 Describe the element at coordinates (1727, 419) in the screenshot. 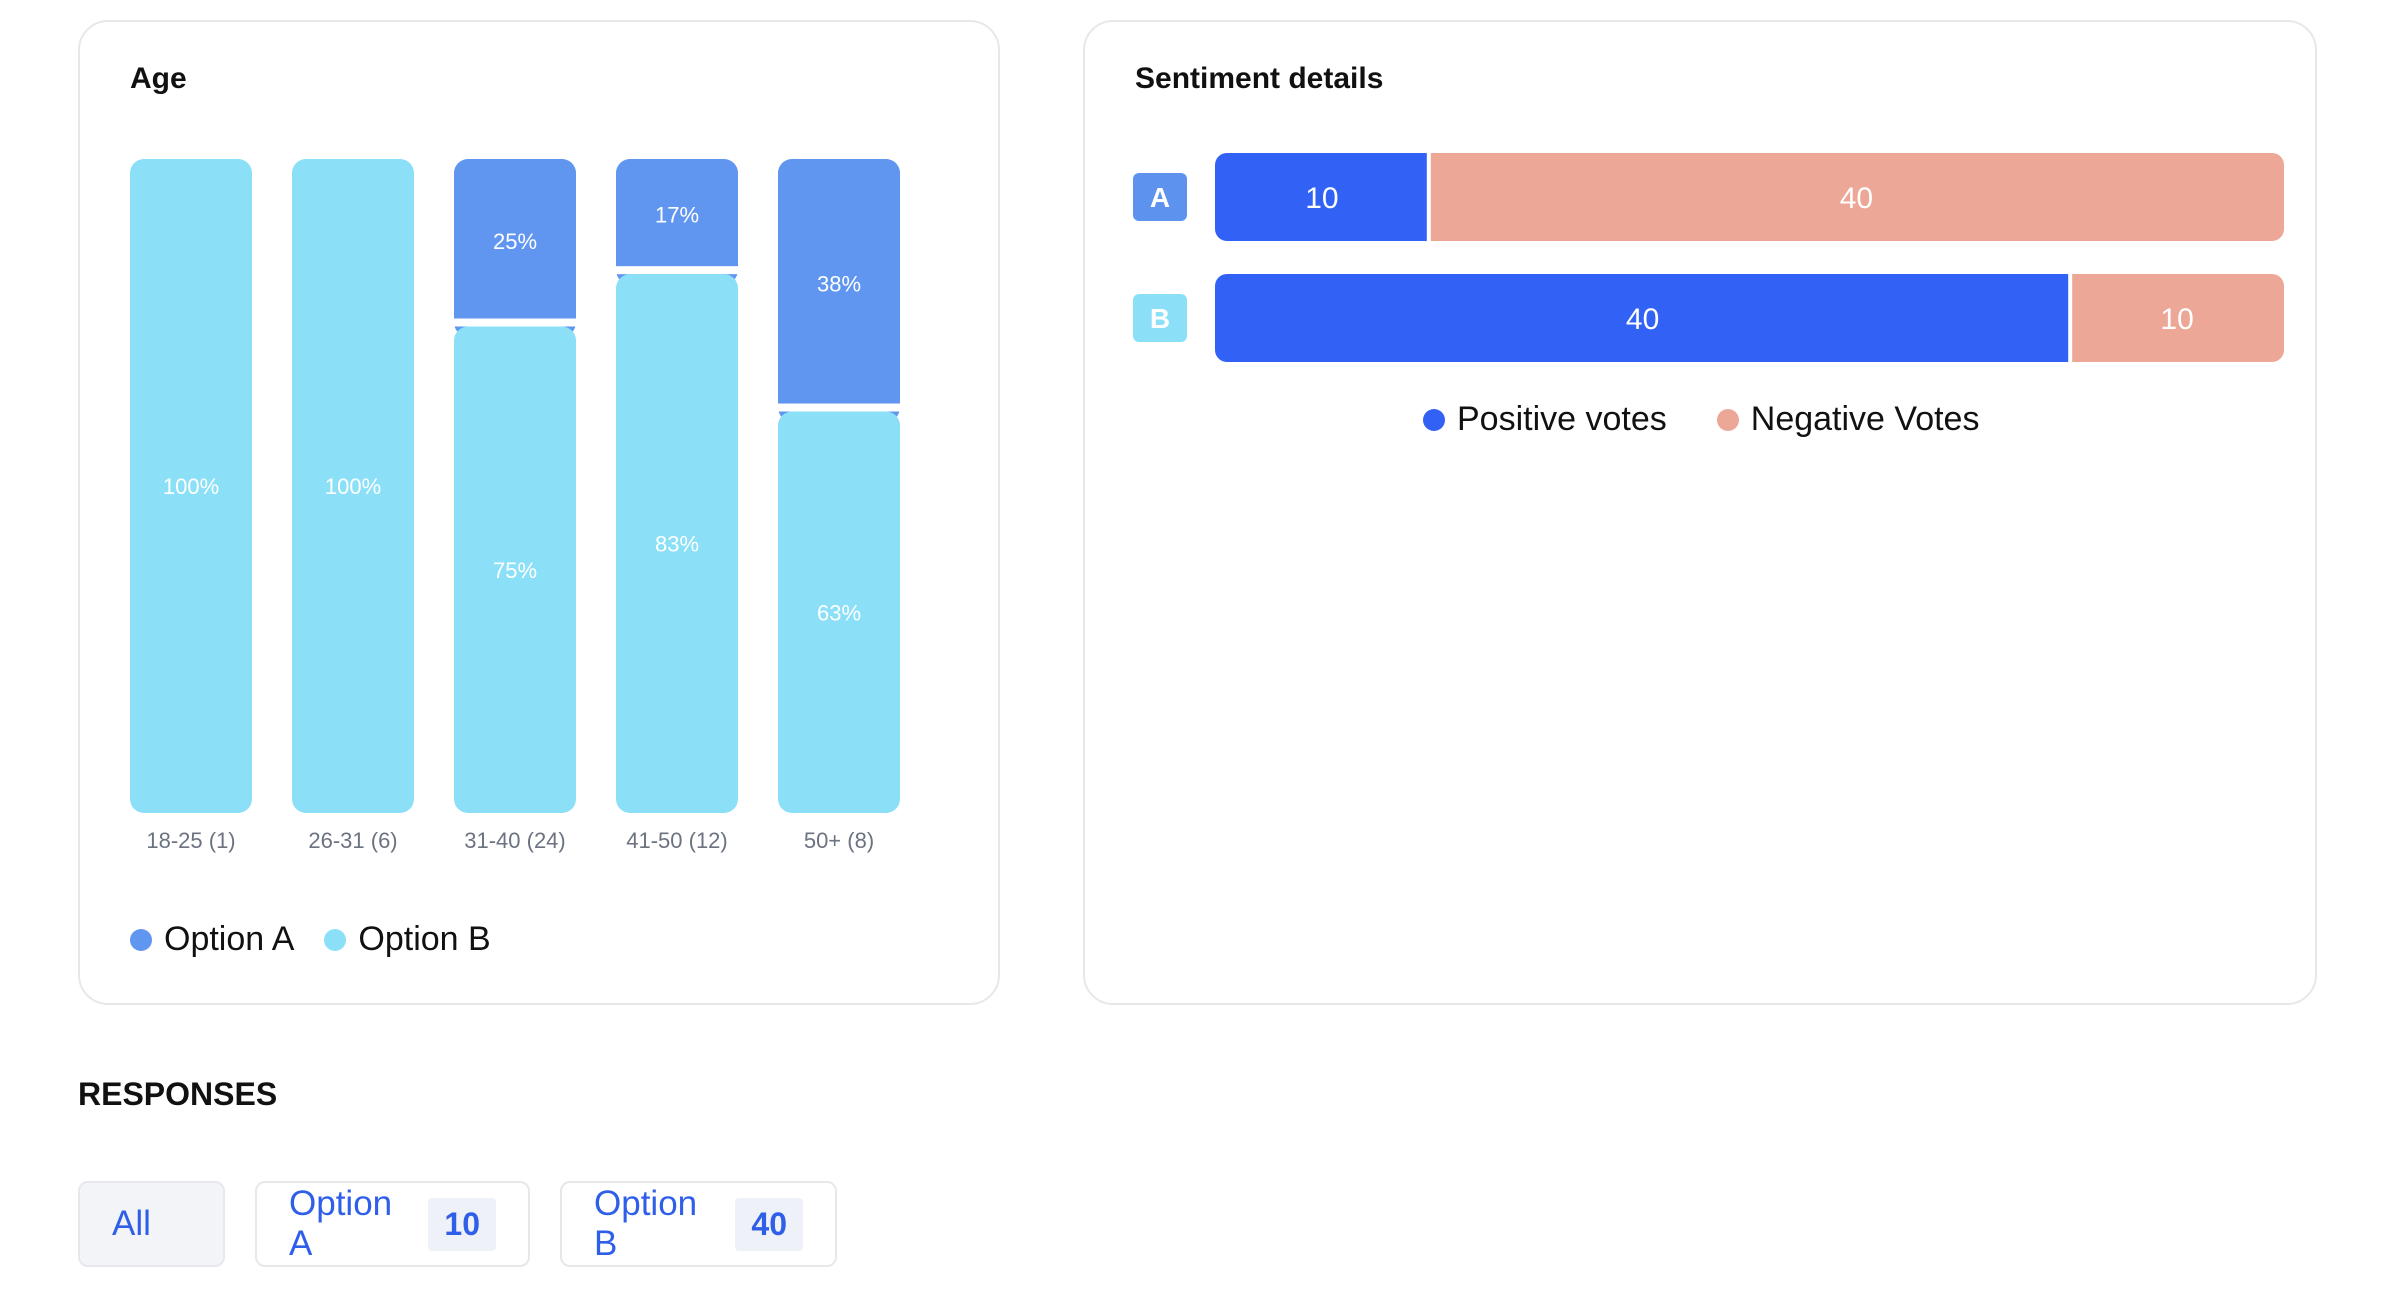

I see `legend-dot-negative` at that location.